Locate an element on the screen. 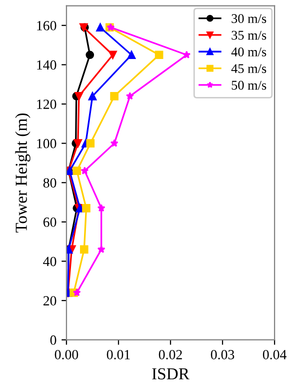 This screenshot has width=289, height=384. x-axis-title: ISDR is located at coordinates (171, 374).